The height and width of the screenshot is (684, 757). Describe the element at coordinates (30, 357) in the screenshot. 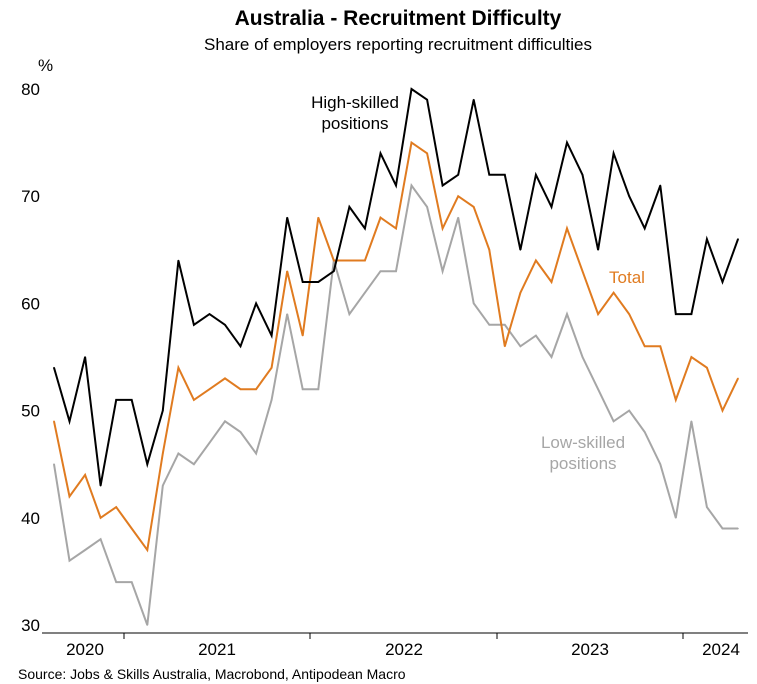

I see `y-axis: 30 40 50 60 70 80` at that location.